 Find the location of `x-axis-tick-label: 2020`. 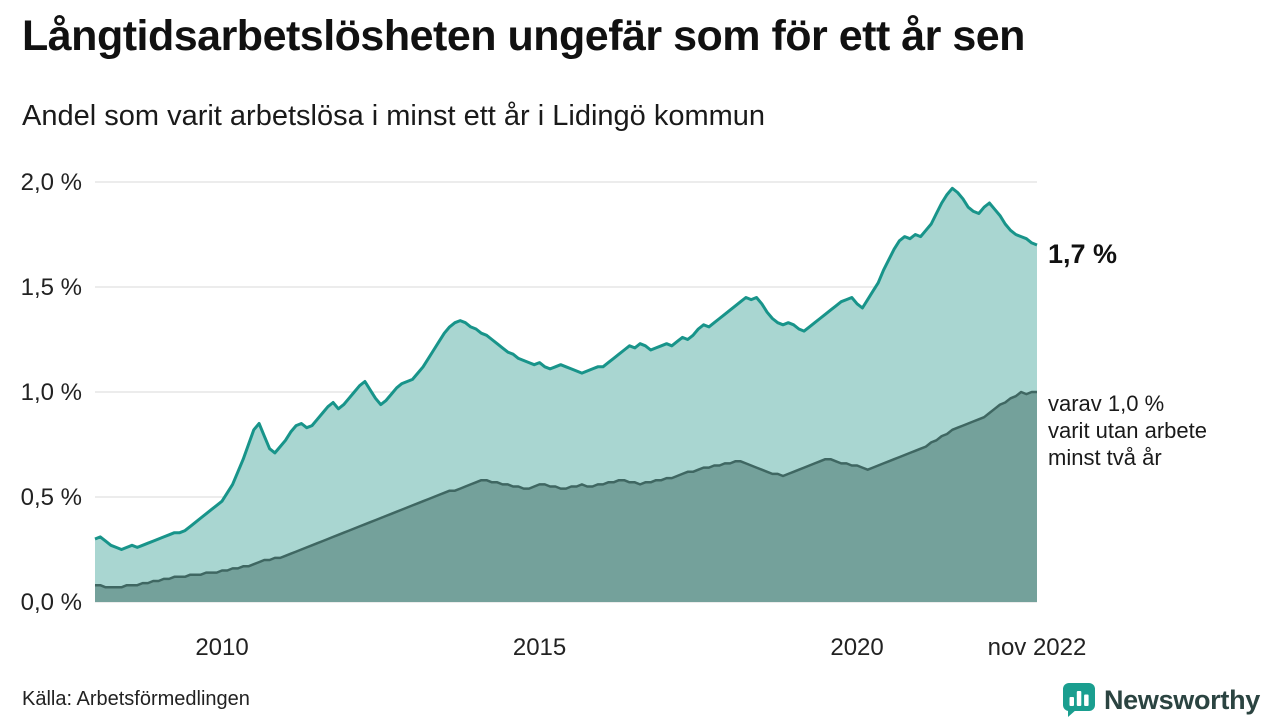

x-axis-tick-label: 2020 is located at coordinates (856, 647).